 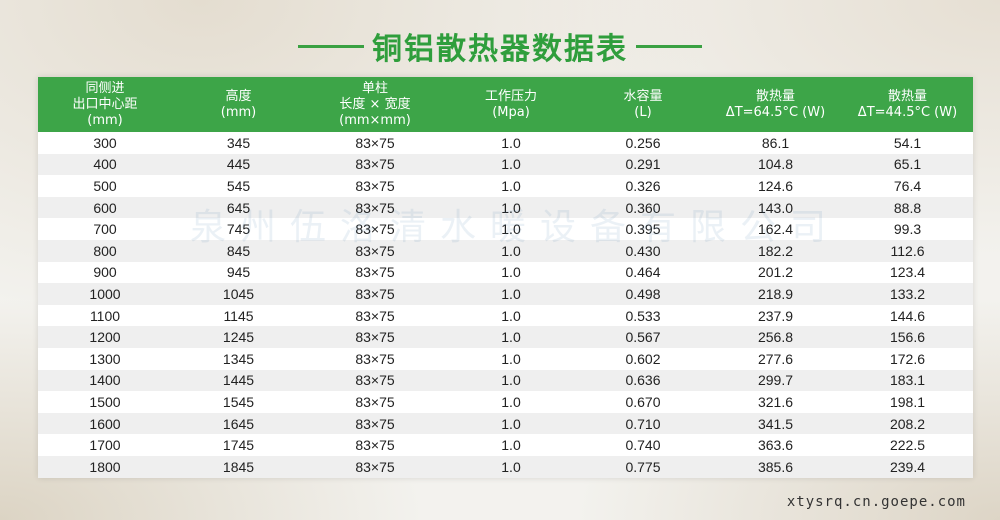 What do you see at coordinates (643, 143) in the screenshot?
I see `table-cell: 0.256` at bounding box center [643, 143].